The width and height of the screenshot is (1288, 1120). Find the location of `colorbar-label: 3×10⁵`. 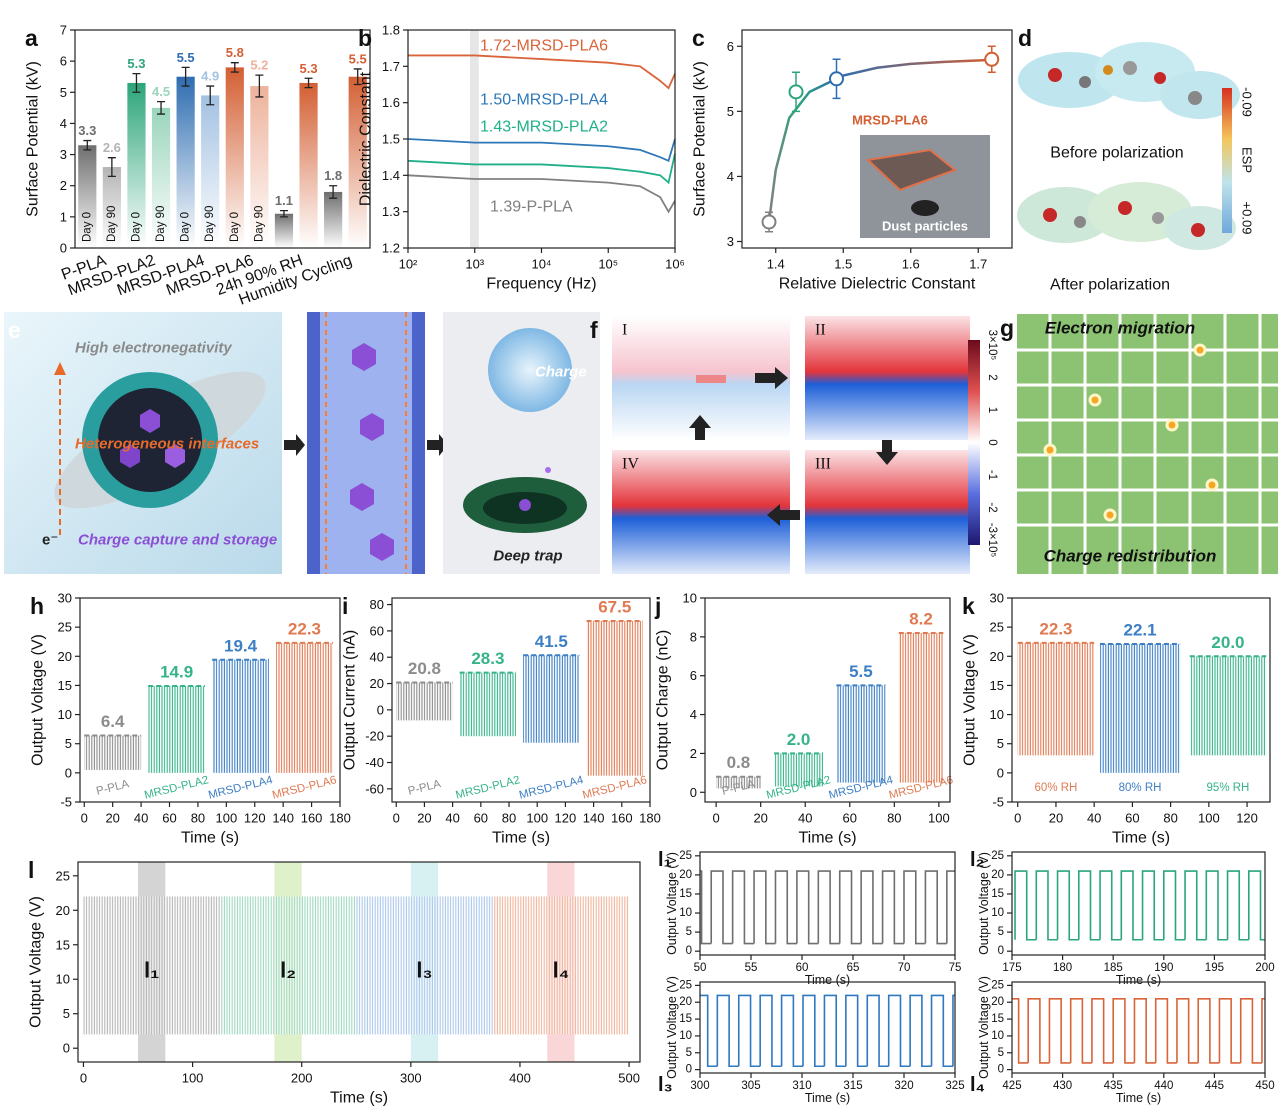

colorbar-label: 3×10⁵ is located at coordinates (992, 345).